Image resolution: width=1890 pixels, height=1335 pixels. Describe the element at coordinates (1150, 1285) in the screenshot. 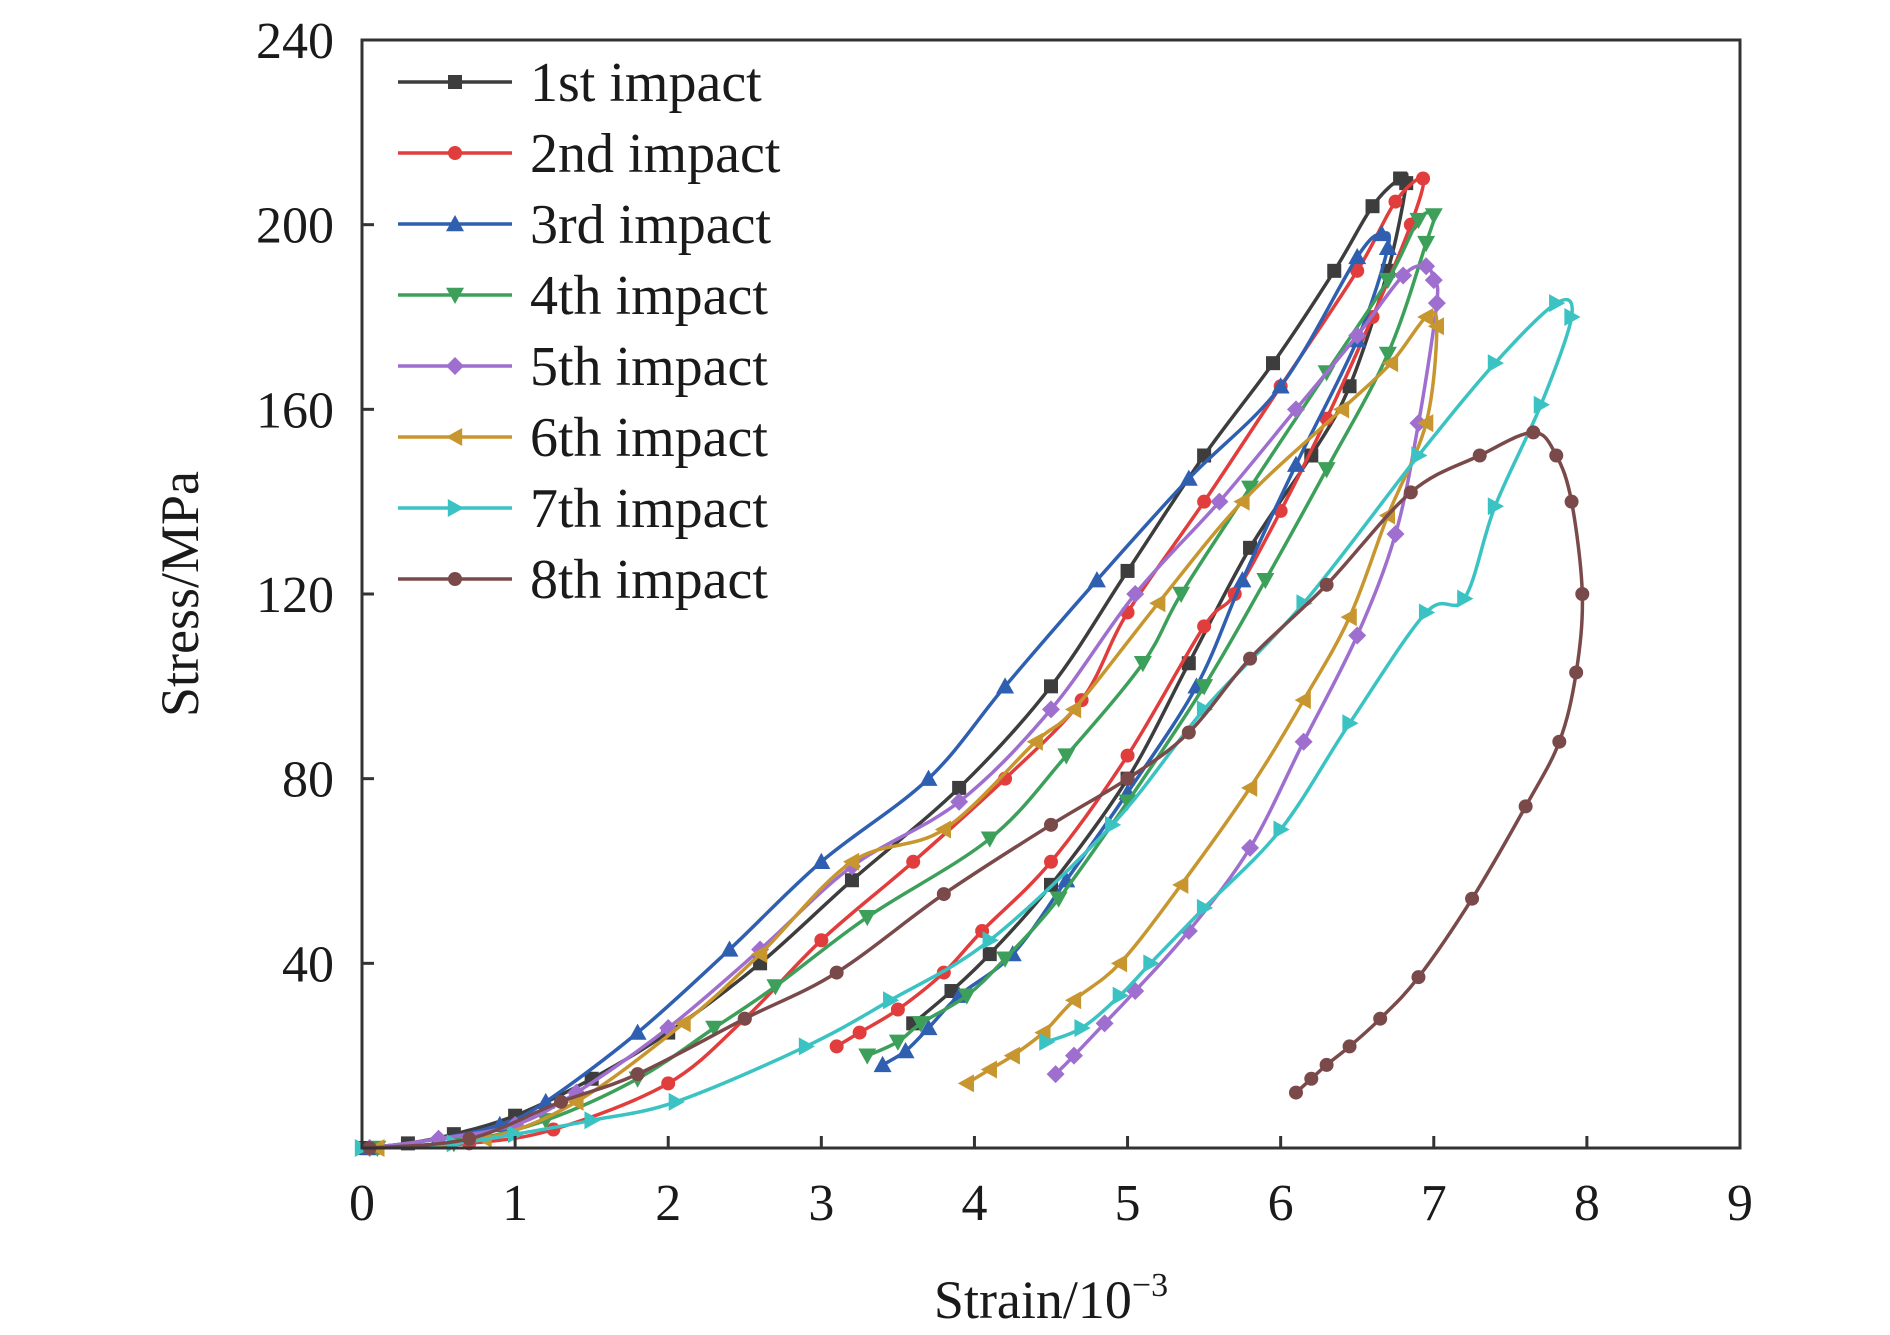

I see `x-axis-title-exponent: −3` at that location.